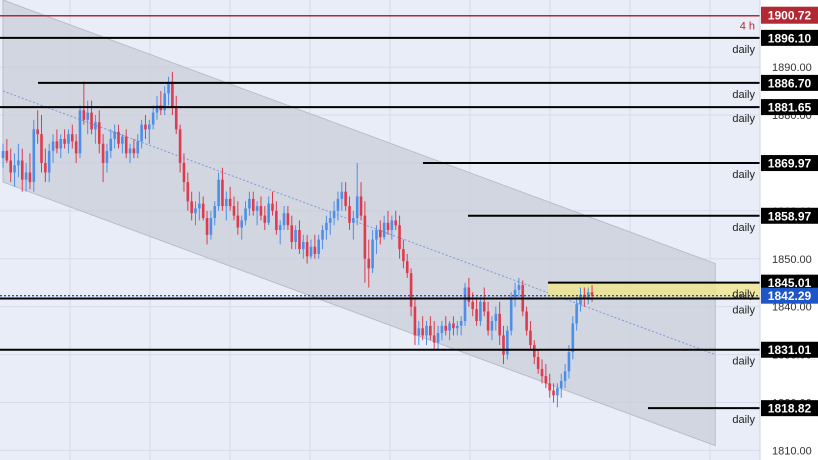 The image size is (818, 460). What do you see at coordinates (789, 295) in the screenshot?
I see `current-price-tag` at bounding box center [789, 295].